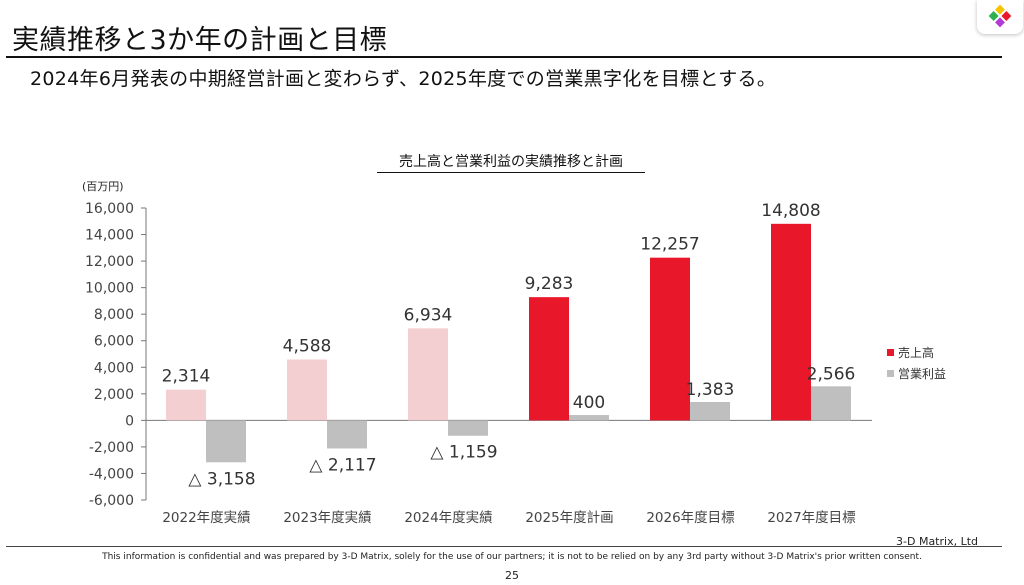 The image size is (1024, 585). Describe the element at coordinates (690, 518) in the screenshot. I see `x-category-label: 2026年度目標` at that location.